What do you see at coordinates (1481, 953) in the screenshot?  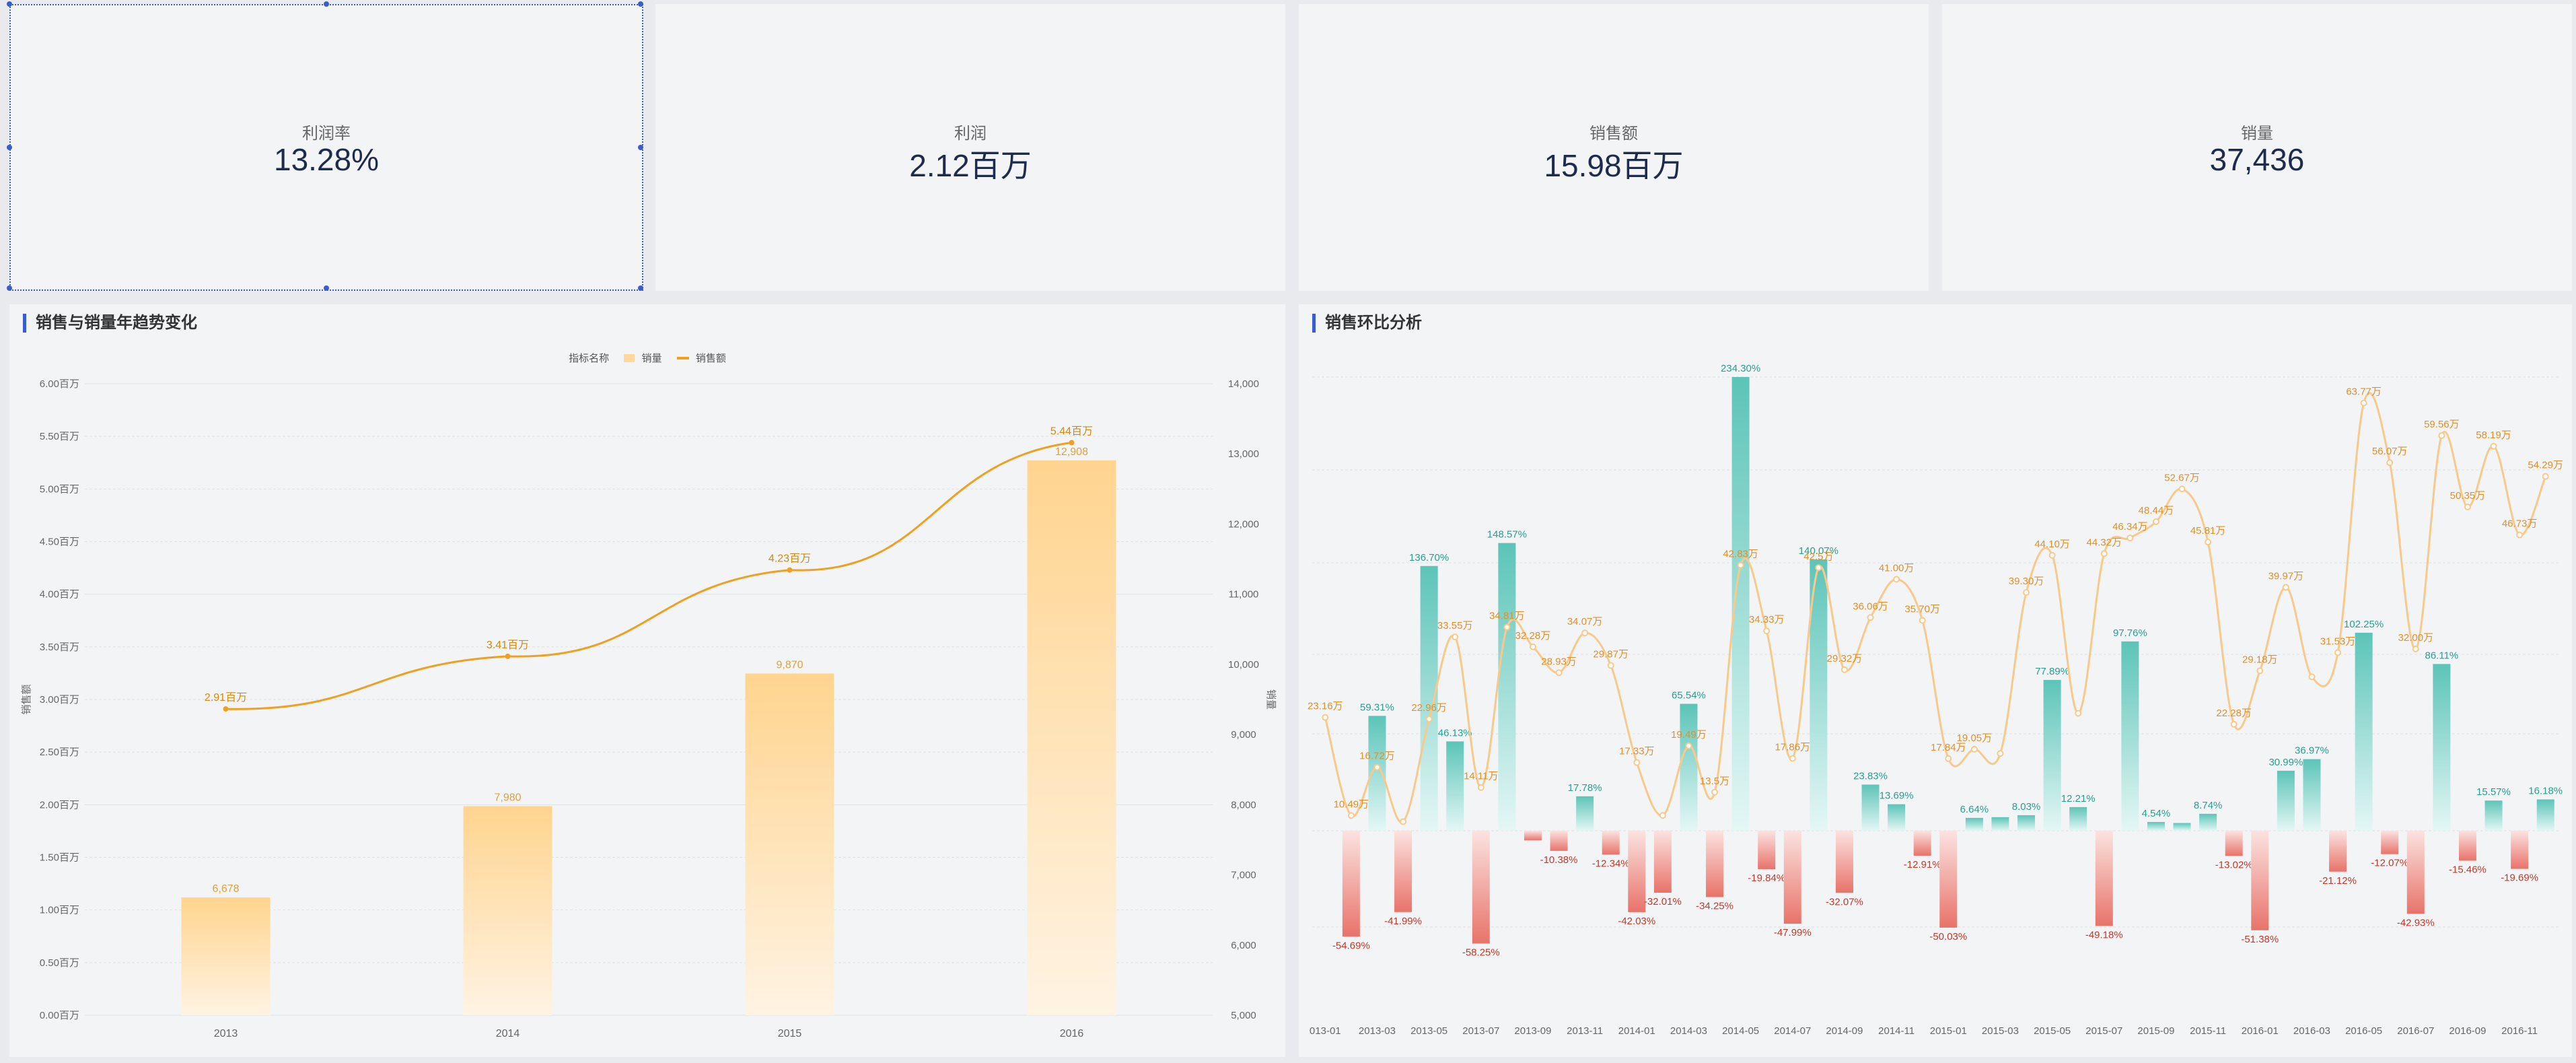 I see `bar-value-label: -58.25%` at bounding box center [1481, 953].